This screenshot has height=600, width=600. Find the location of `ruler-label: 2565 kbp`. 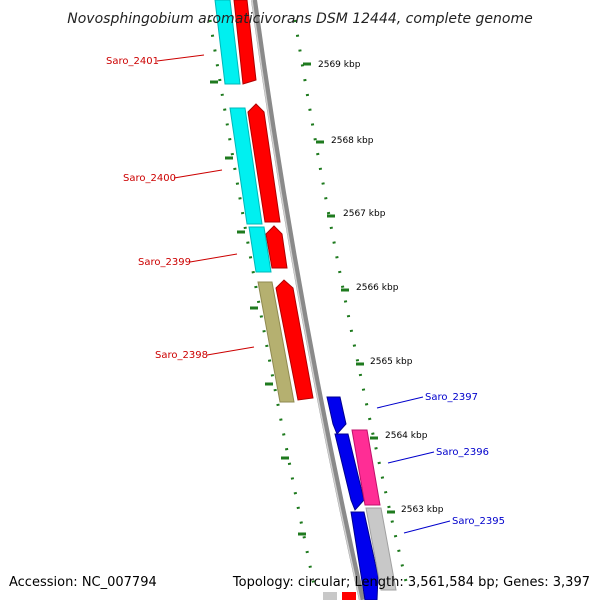

ruler-label: 2565 kbp is located at coordinates (391, 362).